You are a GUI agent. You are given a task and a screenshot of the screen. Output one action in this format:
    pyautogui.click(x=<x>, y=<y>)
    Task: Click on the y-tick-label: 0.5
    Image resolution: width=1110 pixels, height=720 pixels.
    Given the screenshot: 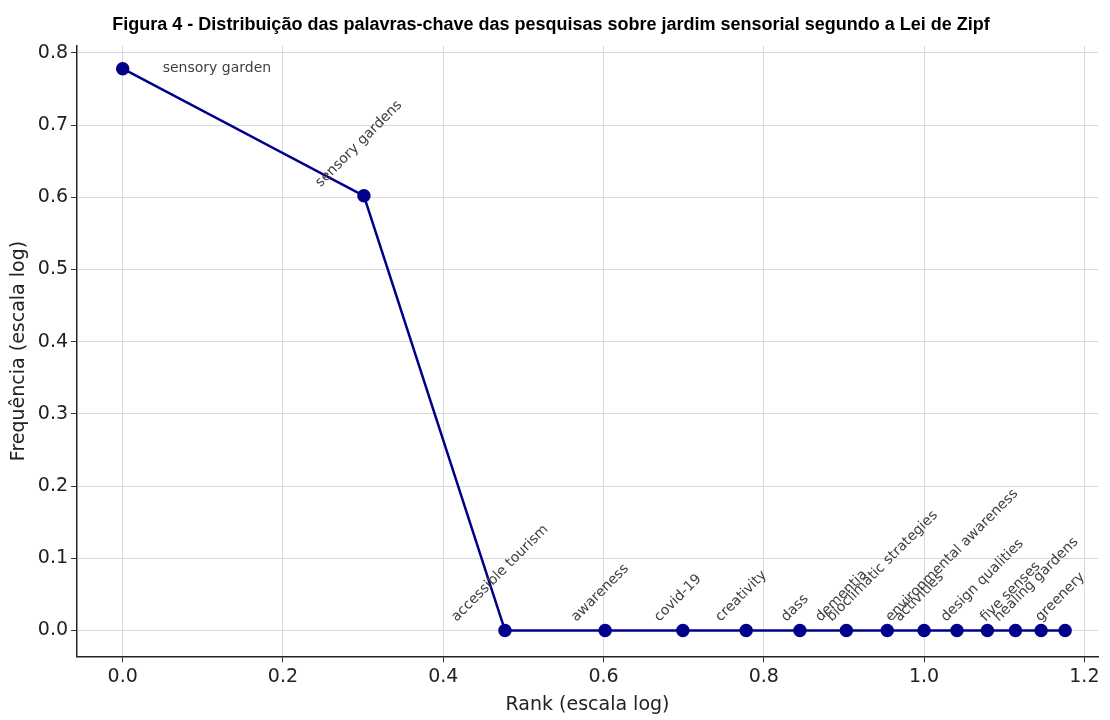 What is the action you would take?
    pyautogui.click(x=53, y=267)
    